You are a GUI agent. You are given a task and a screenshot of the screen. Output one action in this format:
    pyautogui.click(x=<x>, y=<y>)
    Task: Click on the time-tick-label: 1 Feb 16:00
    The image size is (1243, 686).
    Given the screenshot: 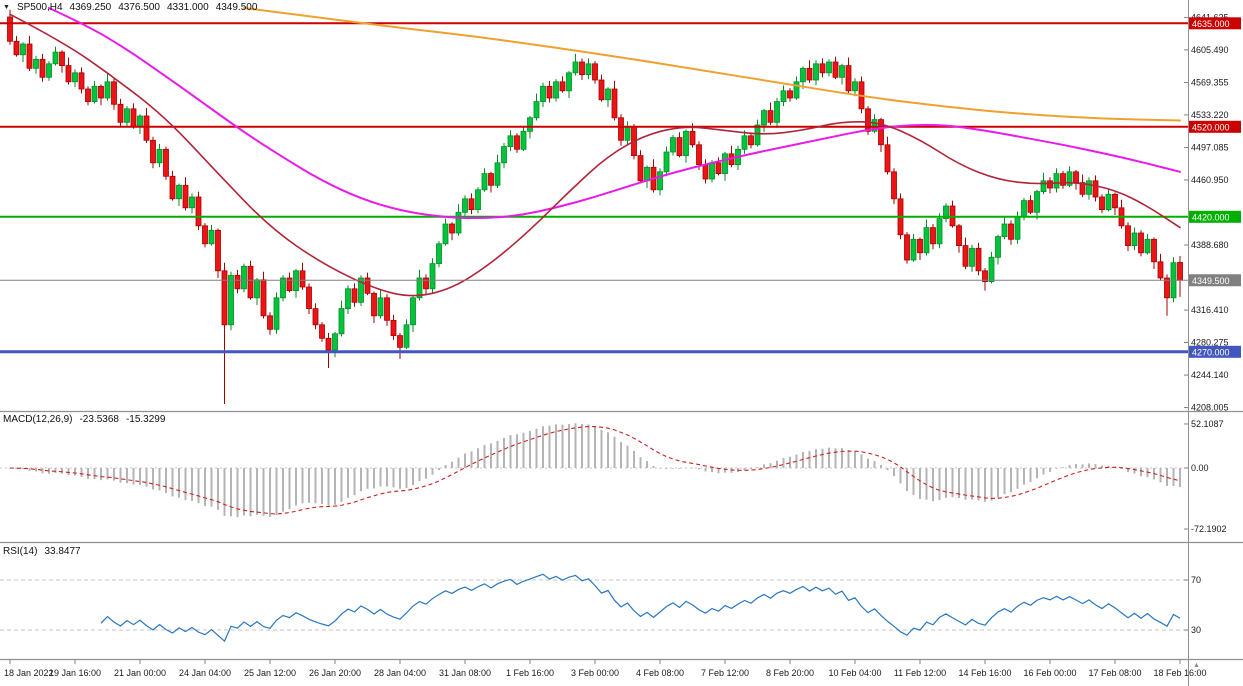 What is the action you would take?
    pyautogui.click(x=530, y=673)
    